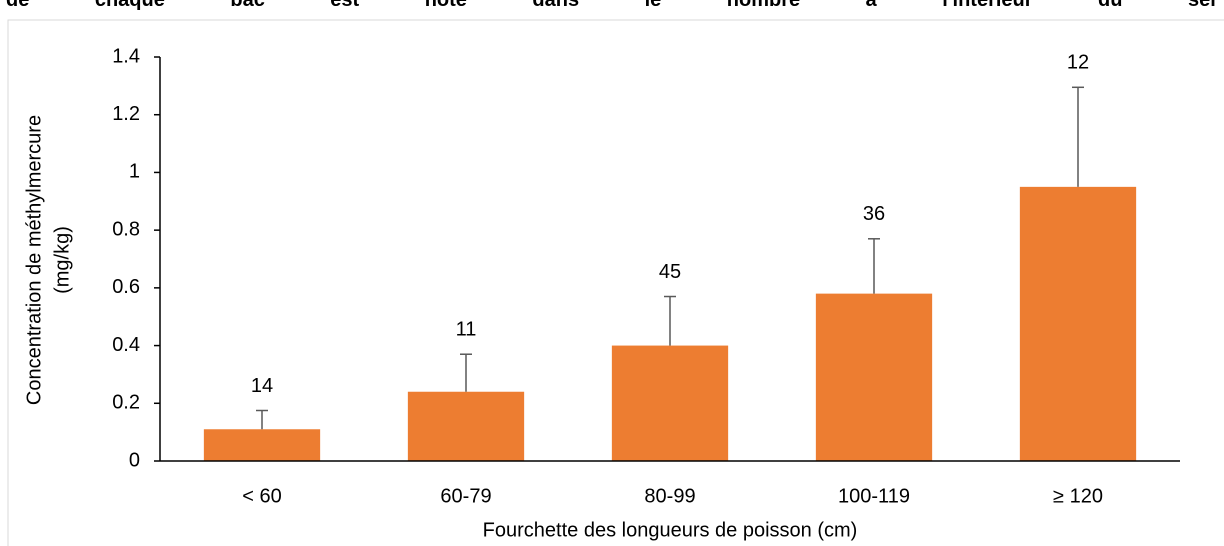  What do you see at coordinates (261, 496) in the screenshot?
I see `x-tick-label: < 60` at bounding box center [261, 496].